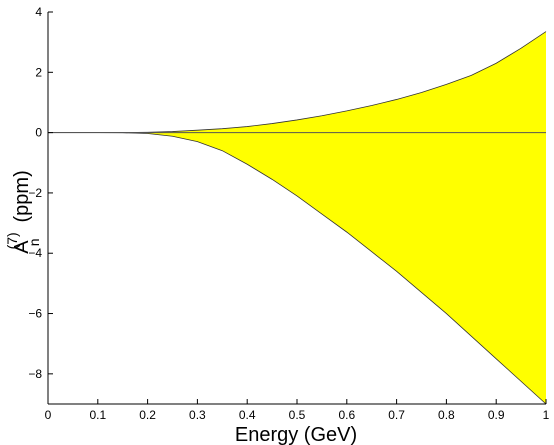 Image resolution: width=554 pixels, height=445 pixels. What do you see at coordinates (35, 253) in the screenshot?
I see `y-tick-label: −4` at bounding box center [35, 253].